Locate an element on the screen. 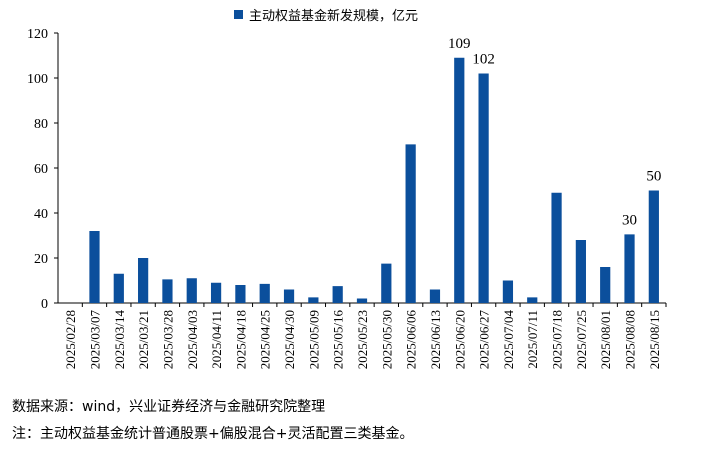 The width and height of the screenshot is (703, 449). y-tick-label: 120 is located at coordinates (37, 34).